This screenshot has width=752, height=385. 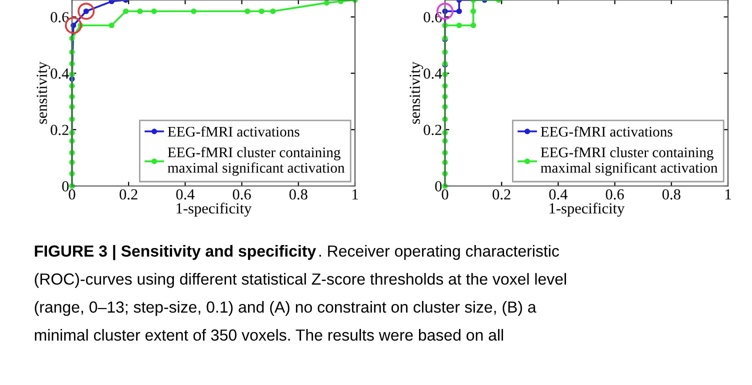 I want to click on text: (range, 0–13; step-size, 0.1) and (A) no constraint on cluster size, (B) a, so click(x=285, y=308).